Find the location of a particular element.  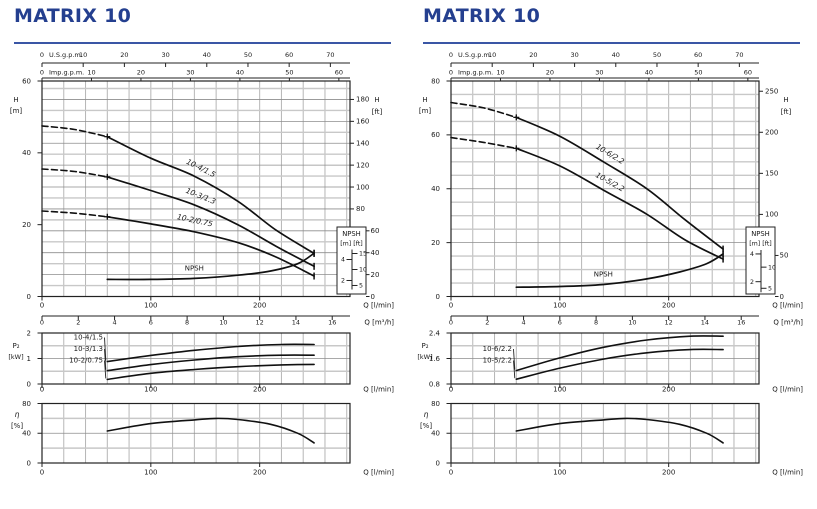

power-kw-tick-label: 2.4 is located at coordinates (435, 333).